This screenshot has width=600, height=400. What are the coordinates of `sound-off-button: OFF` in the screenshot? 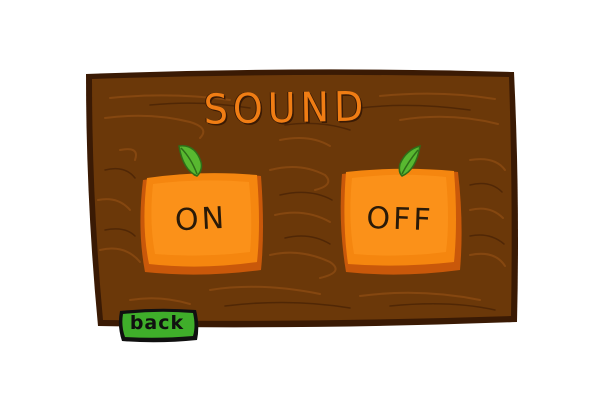 It's located at (400, 211).